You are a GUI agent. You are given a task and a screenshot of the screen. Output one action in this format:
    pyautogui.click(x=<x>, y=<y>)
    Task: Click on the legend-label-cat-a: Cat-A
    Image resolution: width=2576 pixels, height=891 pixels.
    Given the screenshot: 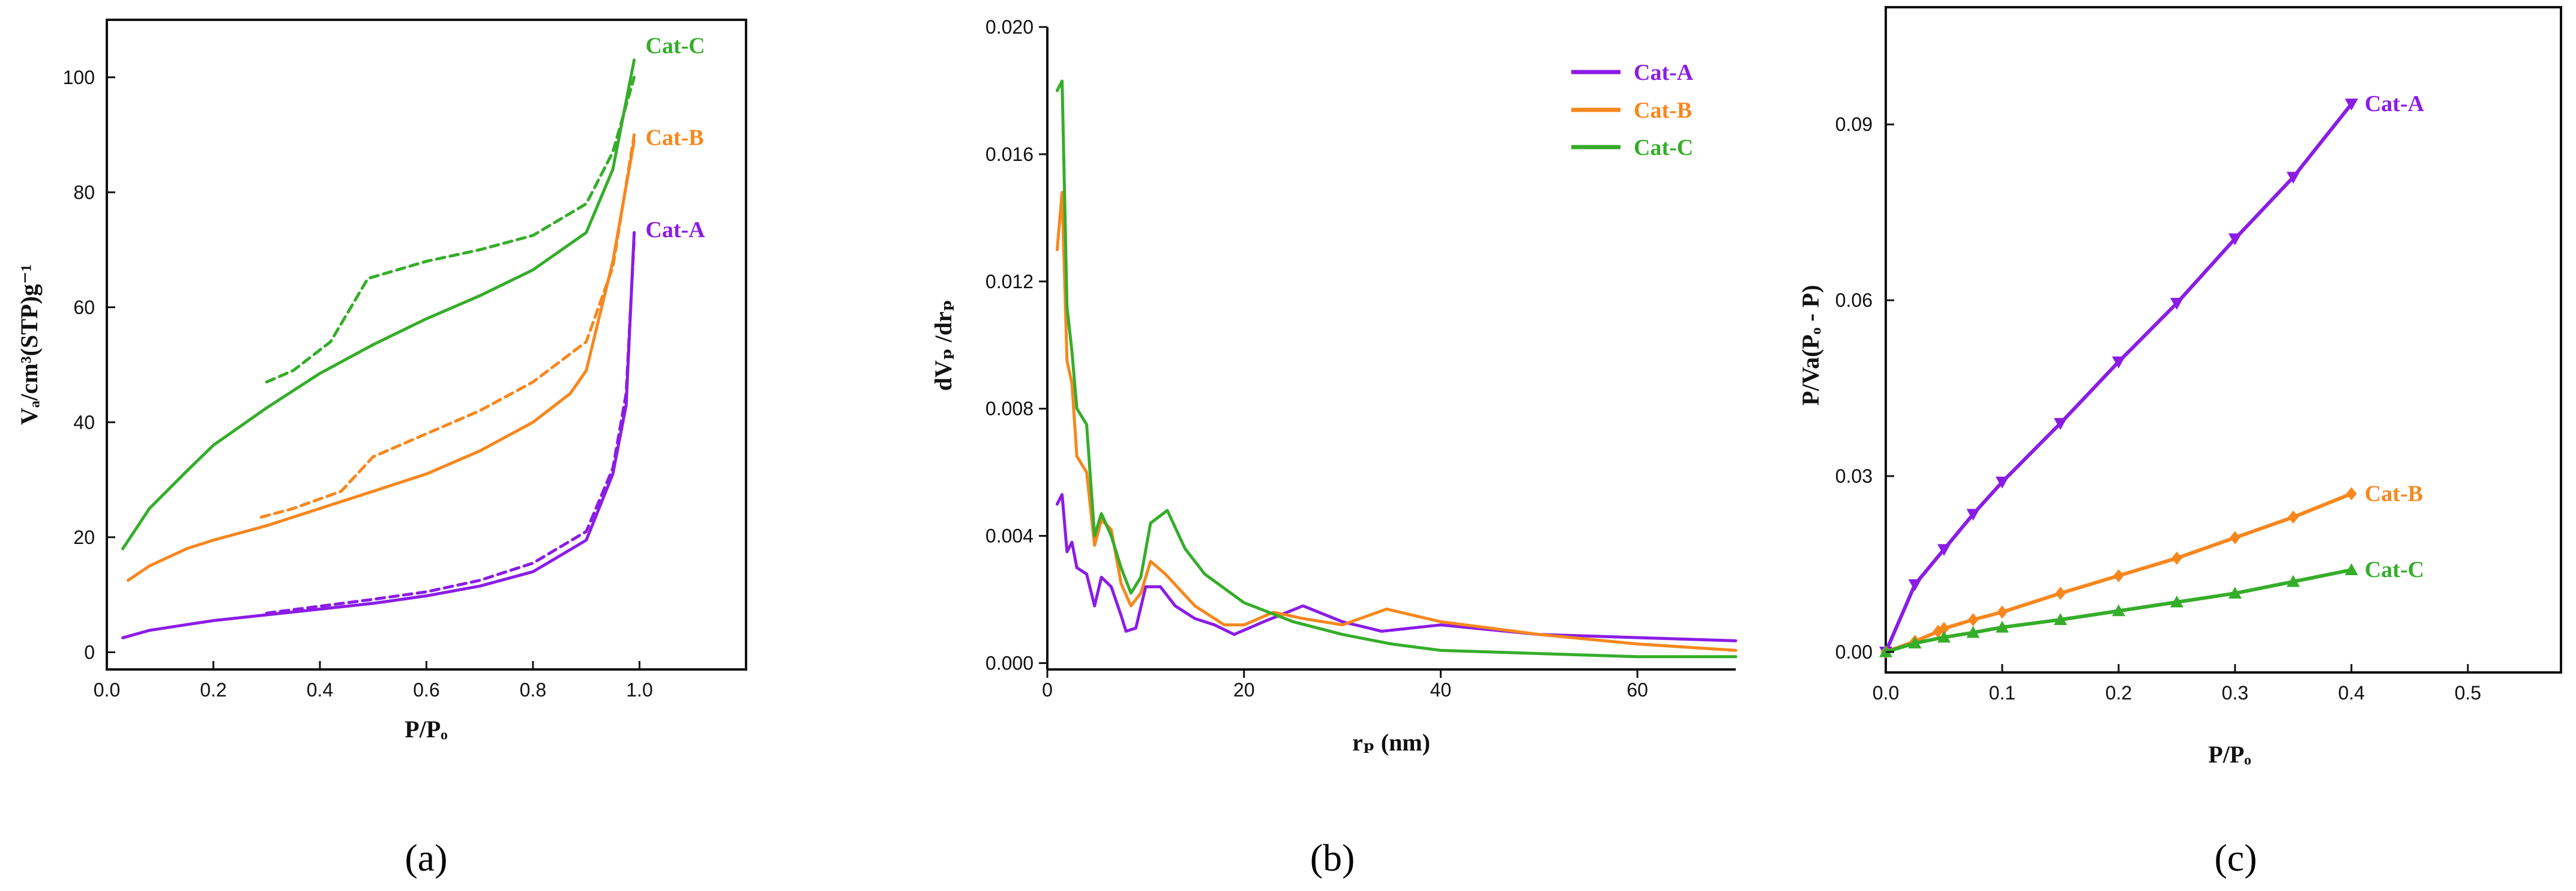 What is the action you would take?
    pyautogui.click(x=1664, y=72)
    